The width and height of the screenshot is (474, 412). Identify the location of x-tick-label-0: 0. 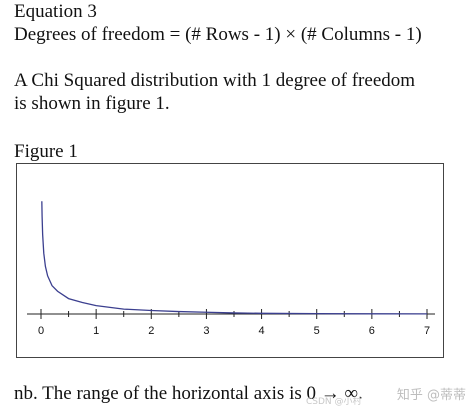
(41, 331).